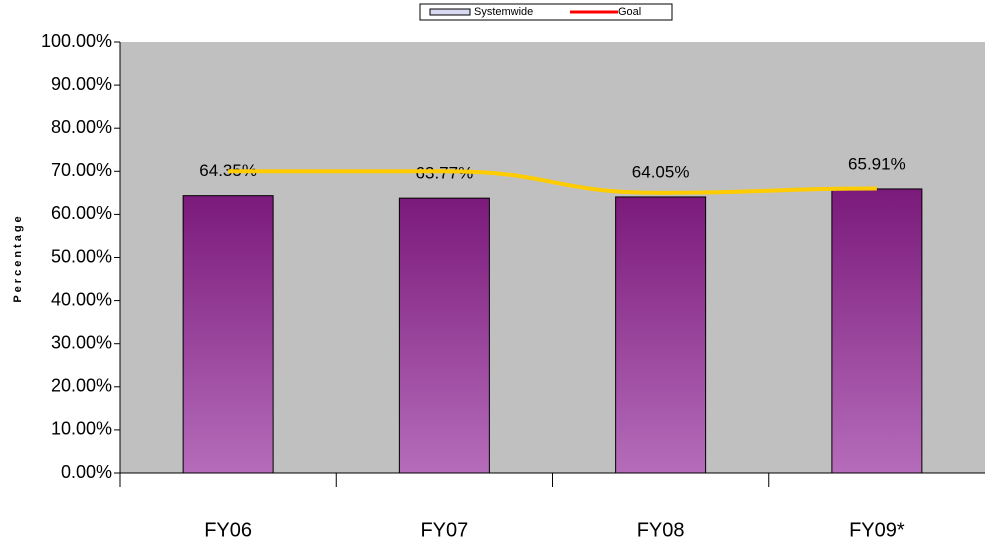 The height and width of the screenshot is (541, 989). I want to click on legend-label: Systemwide, so click(503, 12).